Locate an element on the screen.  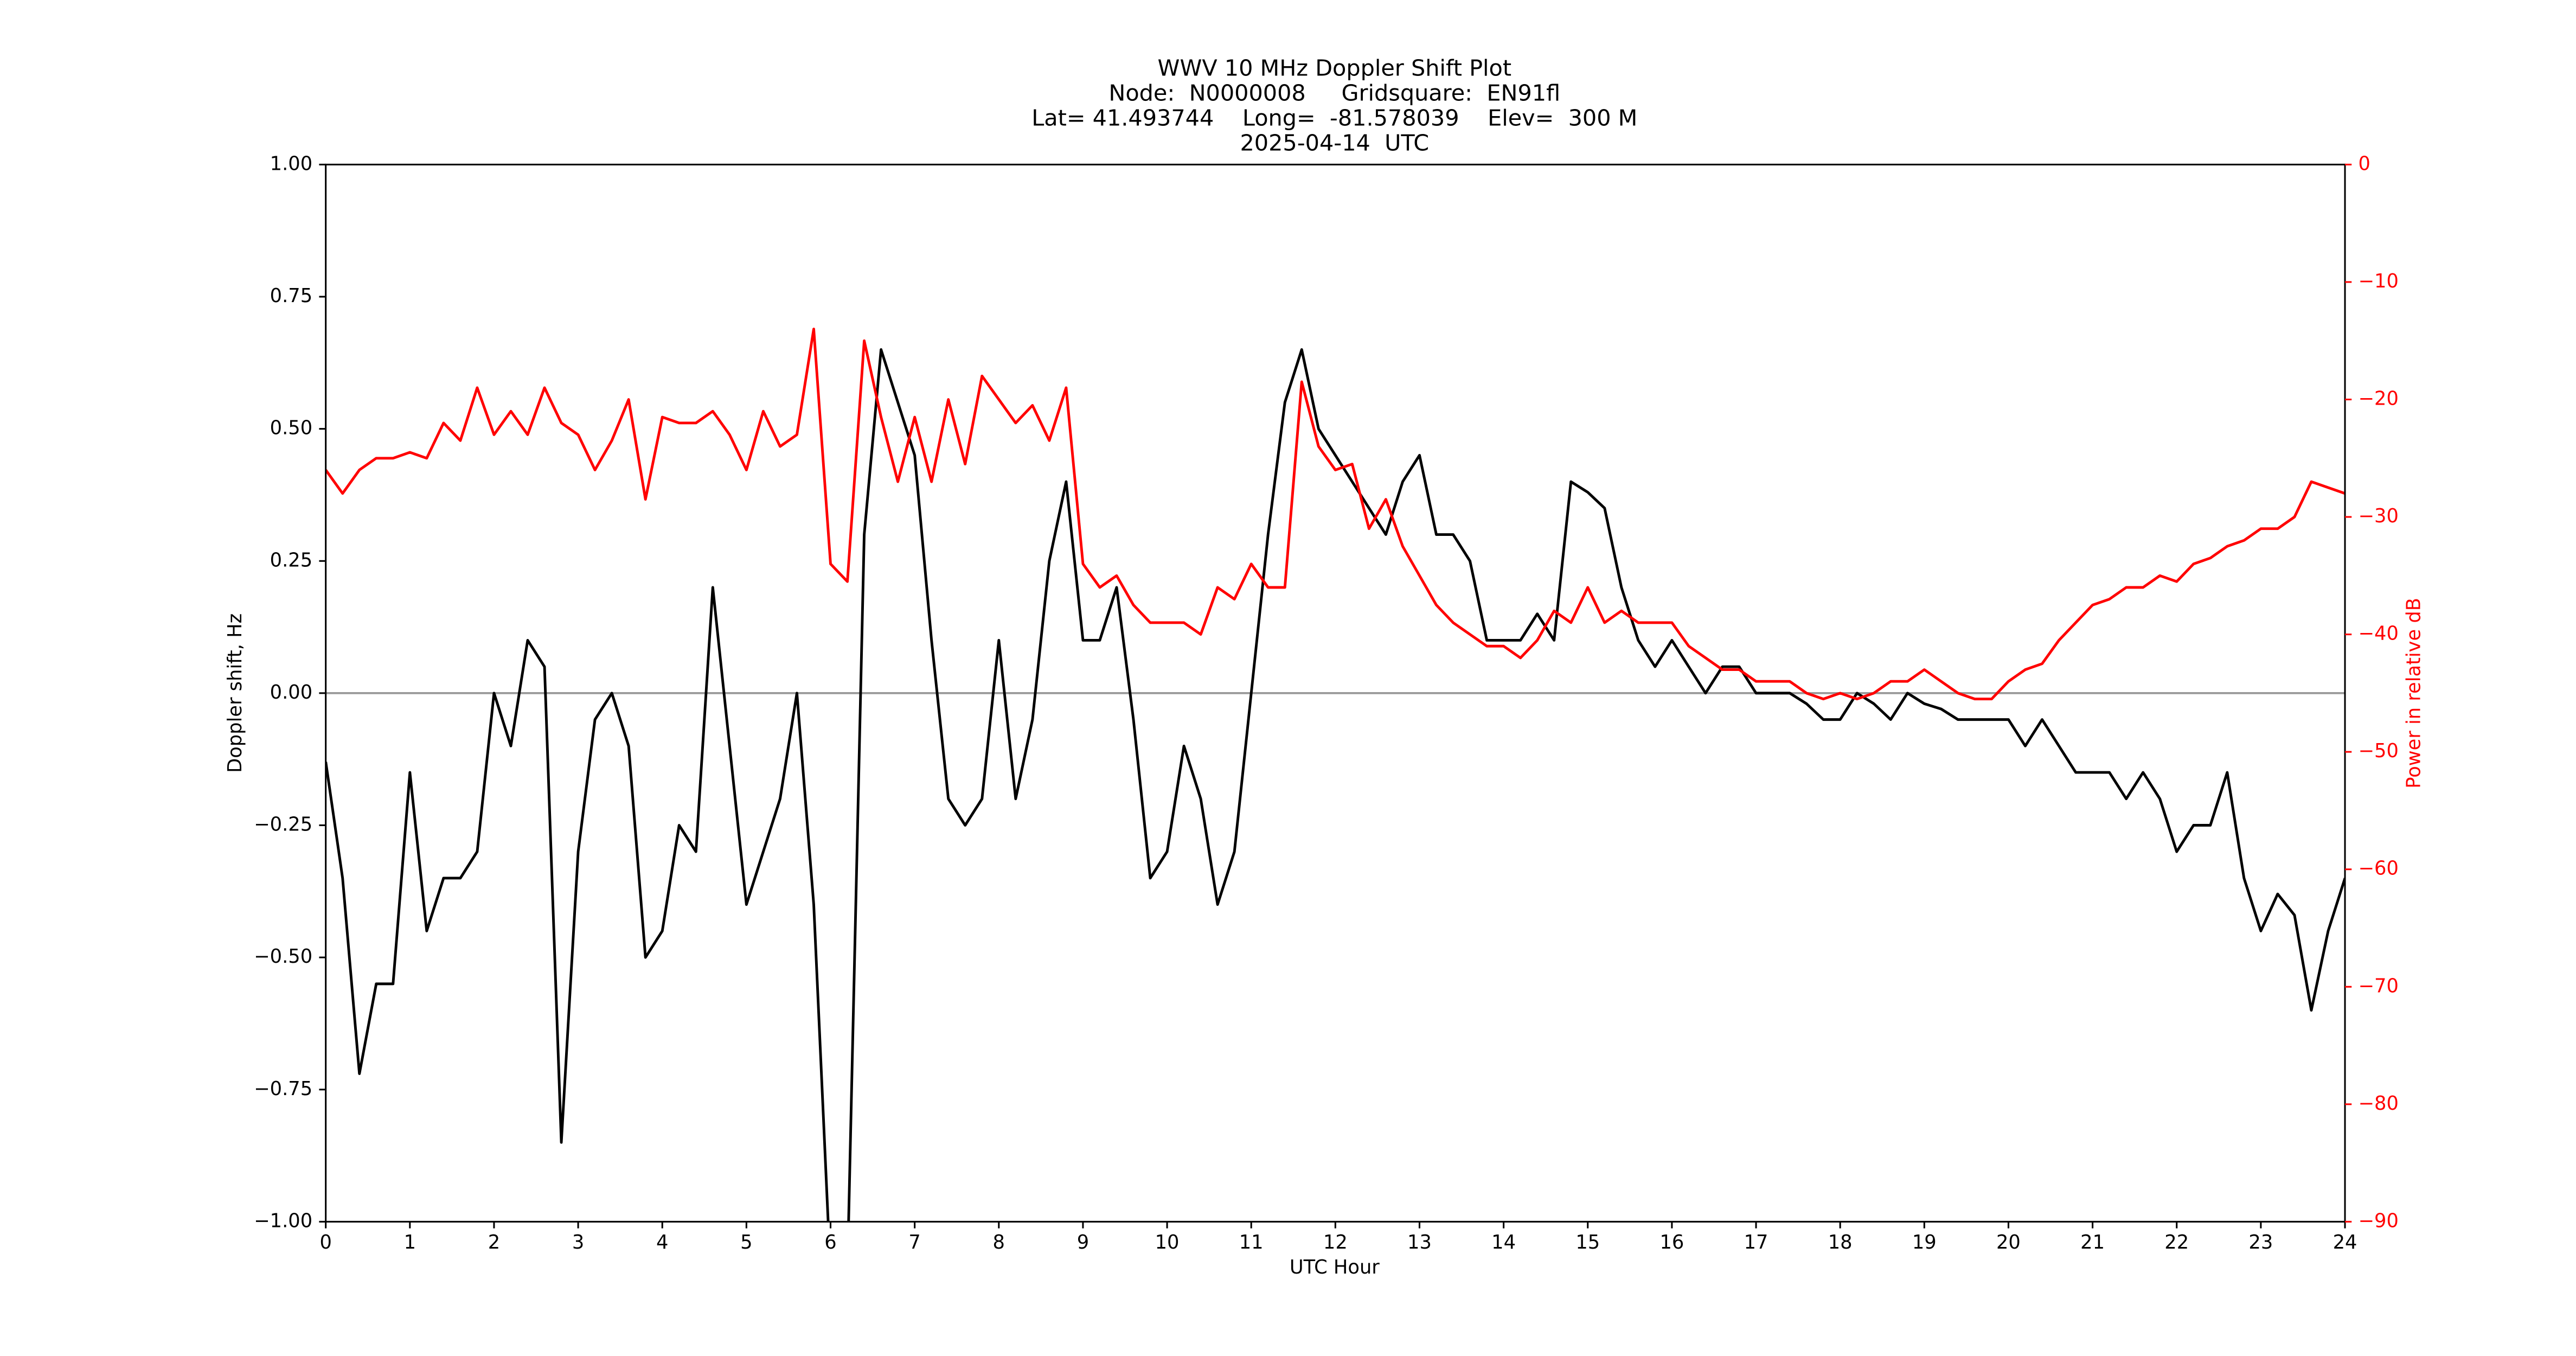
x-tick-label: 12 is located at coordinates (1336, 1242).